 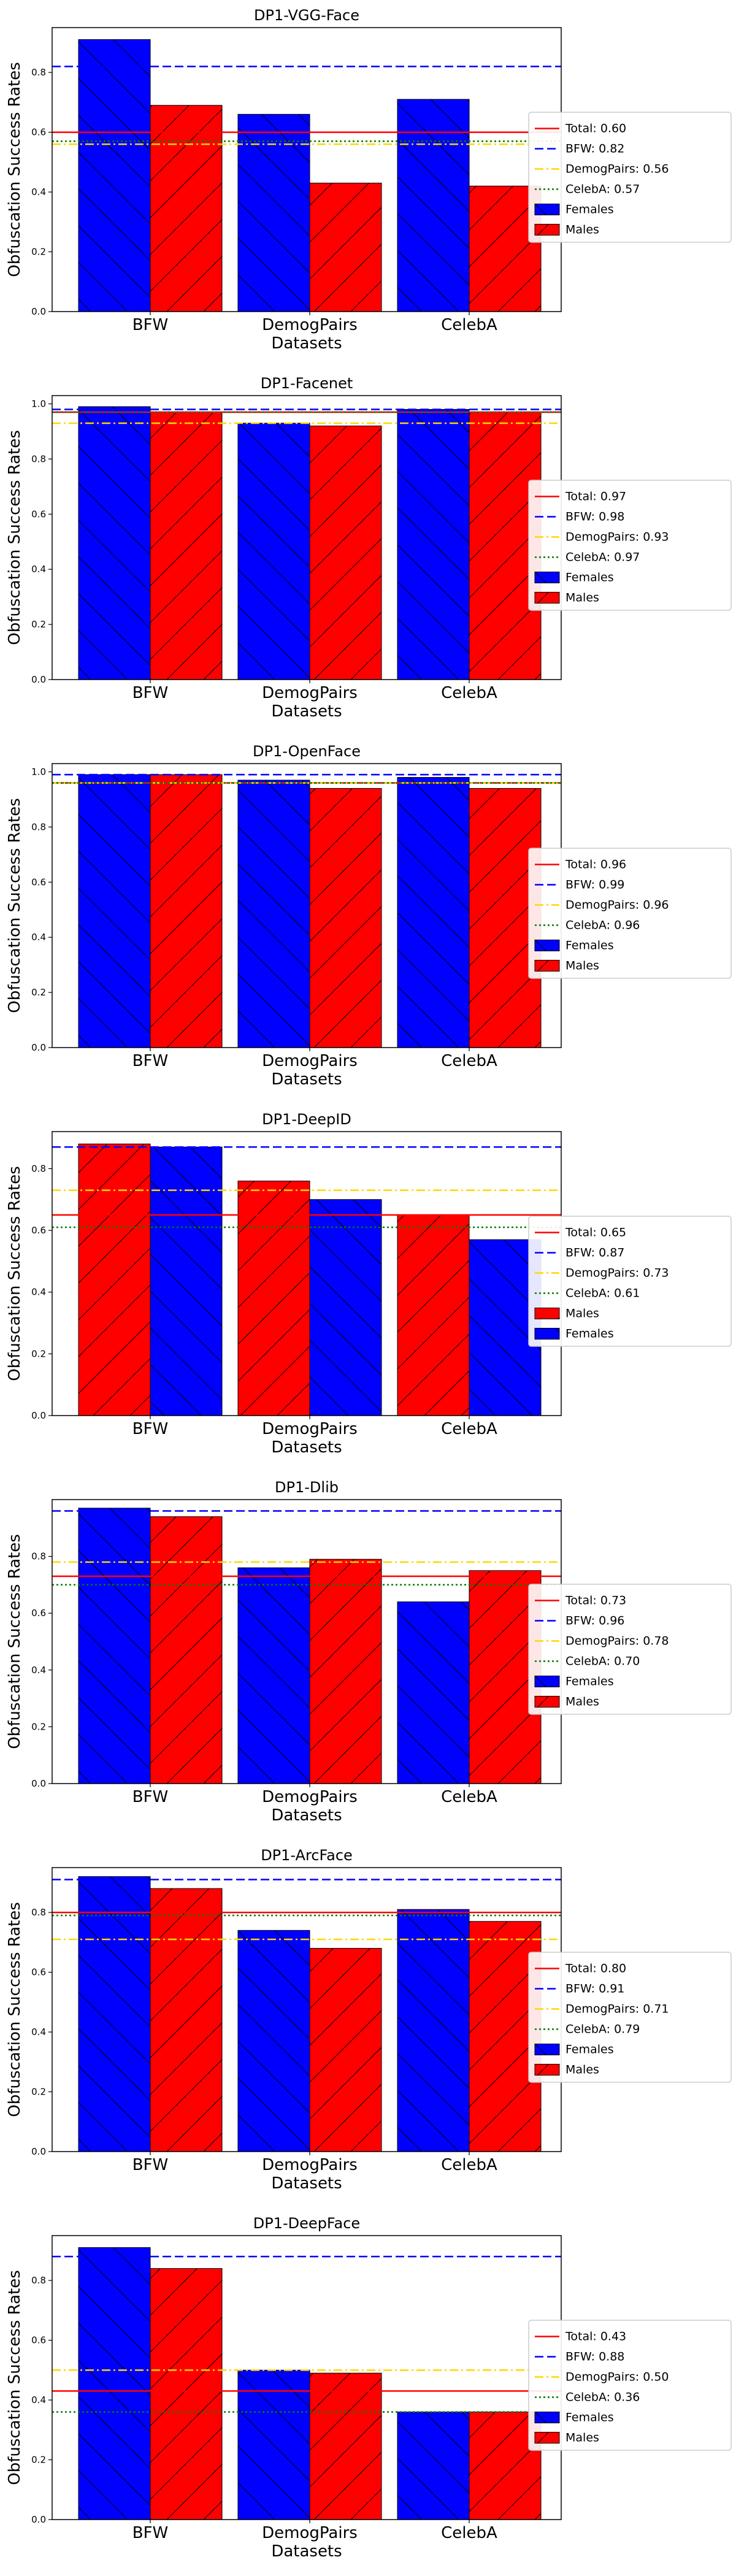 I want to click on legend-entry-label: CelebA: 0.57, so click(x=602, y=189).